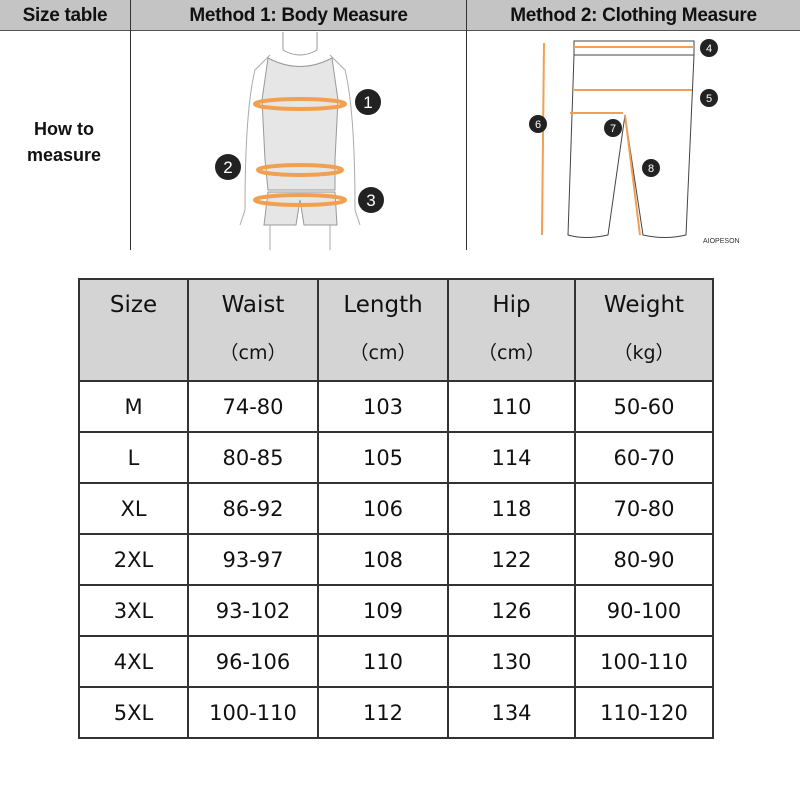  What do you see at coordinates (133, 712) in the screenshot?
I see `table-cell: 5XL` at bounding box center [133, 712].